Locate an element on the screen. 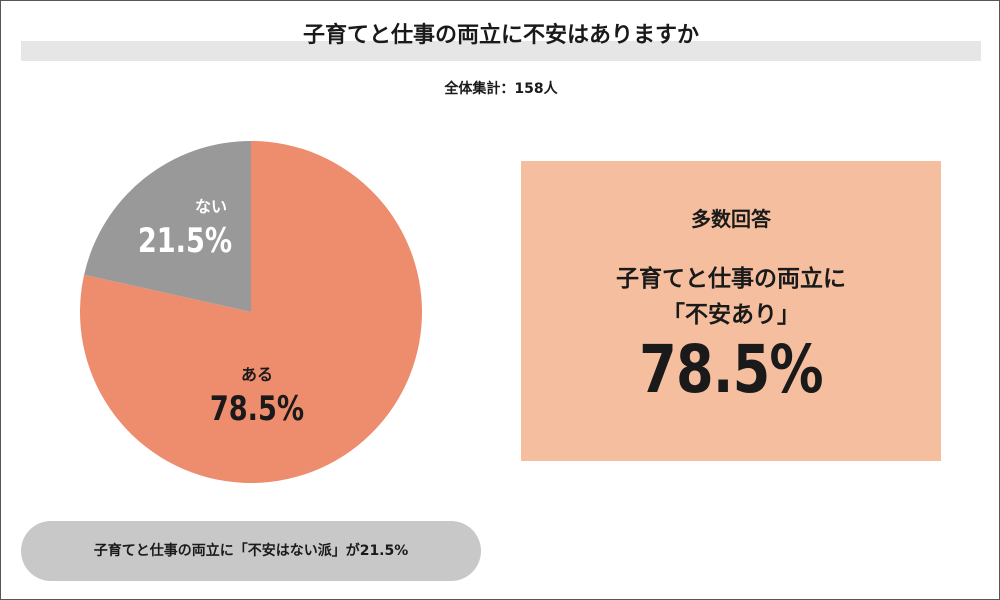 Image resolution: width=1000 pixels, height=600 pixels. slice-label-nai: ない is located at coordinates (211, 206).